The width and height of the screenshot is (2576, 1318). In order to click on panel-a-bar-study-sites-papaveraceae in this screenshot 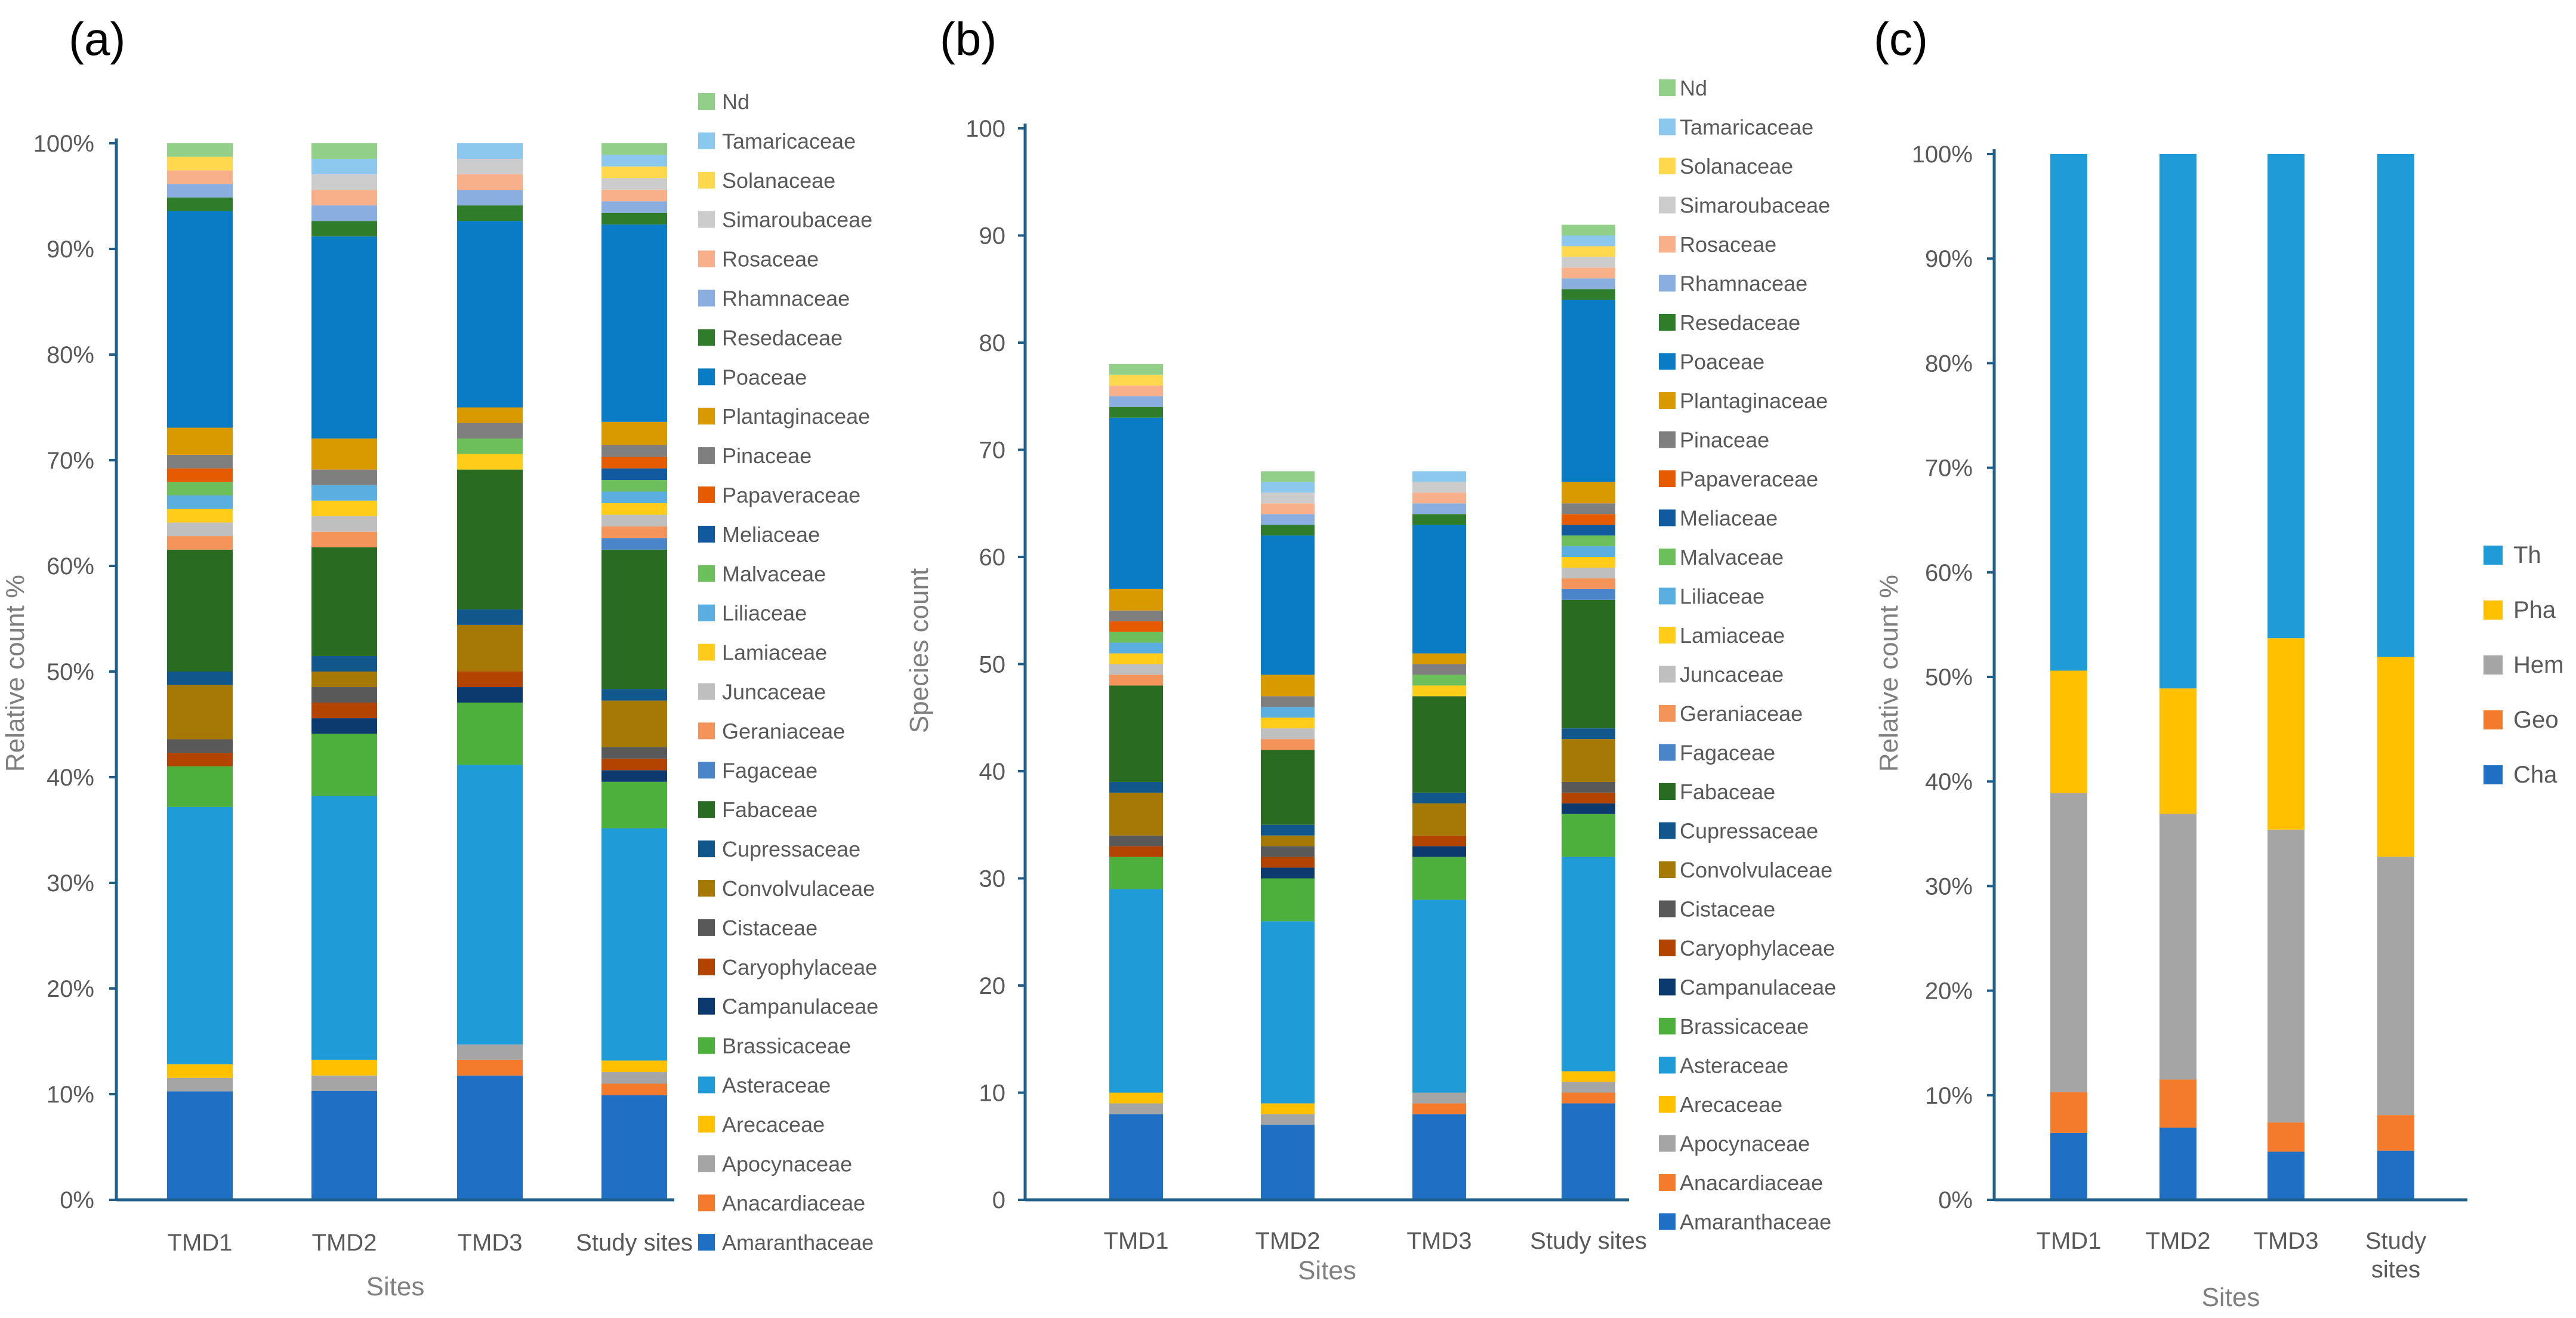, I will do `click(634, 463)`.